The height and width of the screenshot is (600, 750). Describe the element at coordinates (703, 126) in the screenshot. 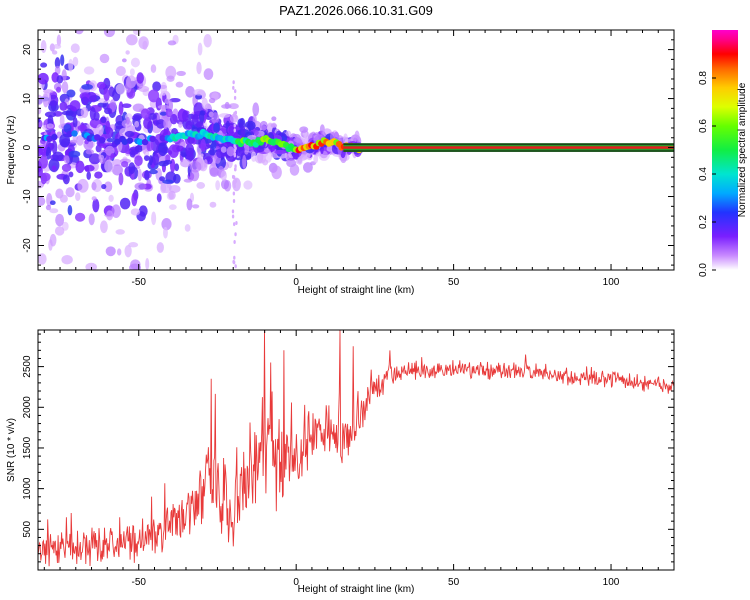

I see `colorbar-tick-label: 0.6` at that location.